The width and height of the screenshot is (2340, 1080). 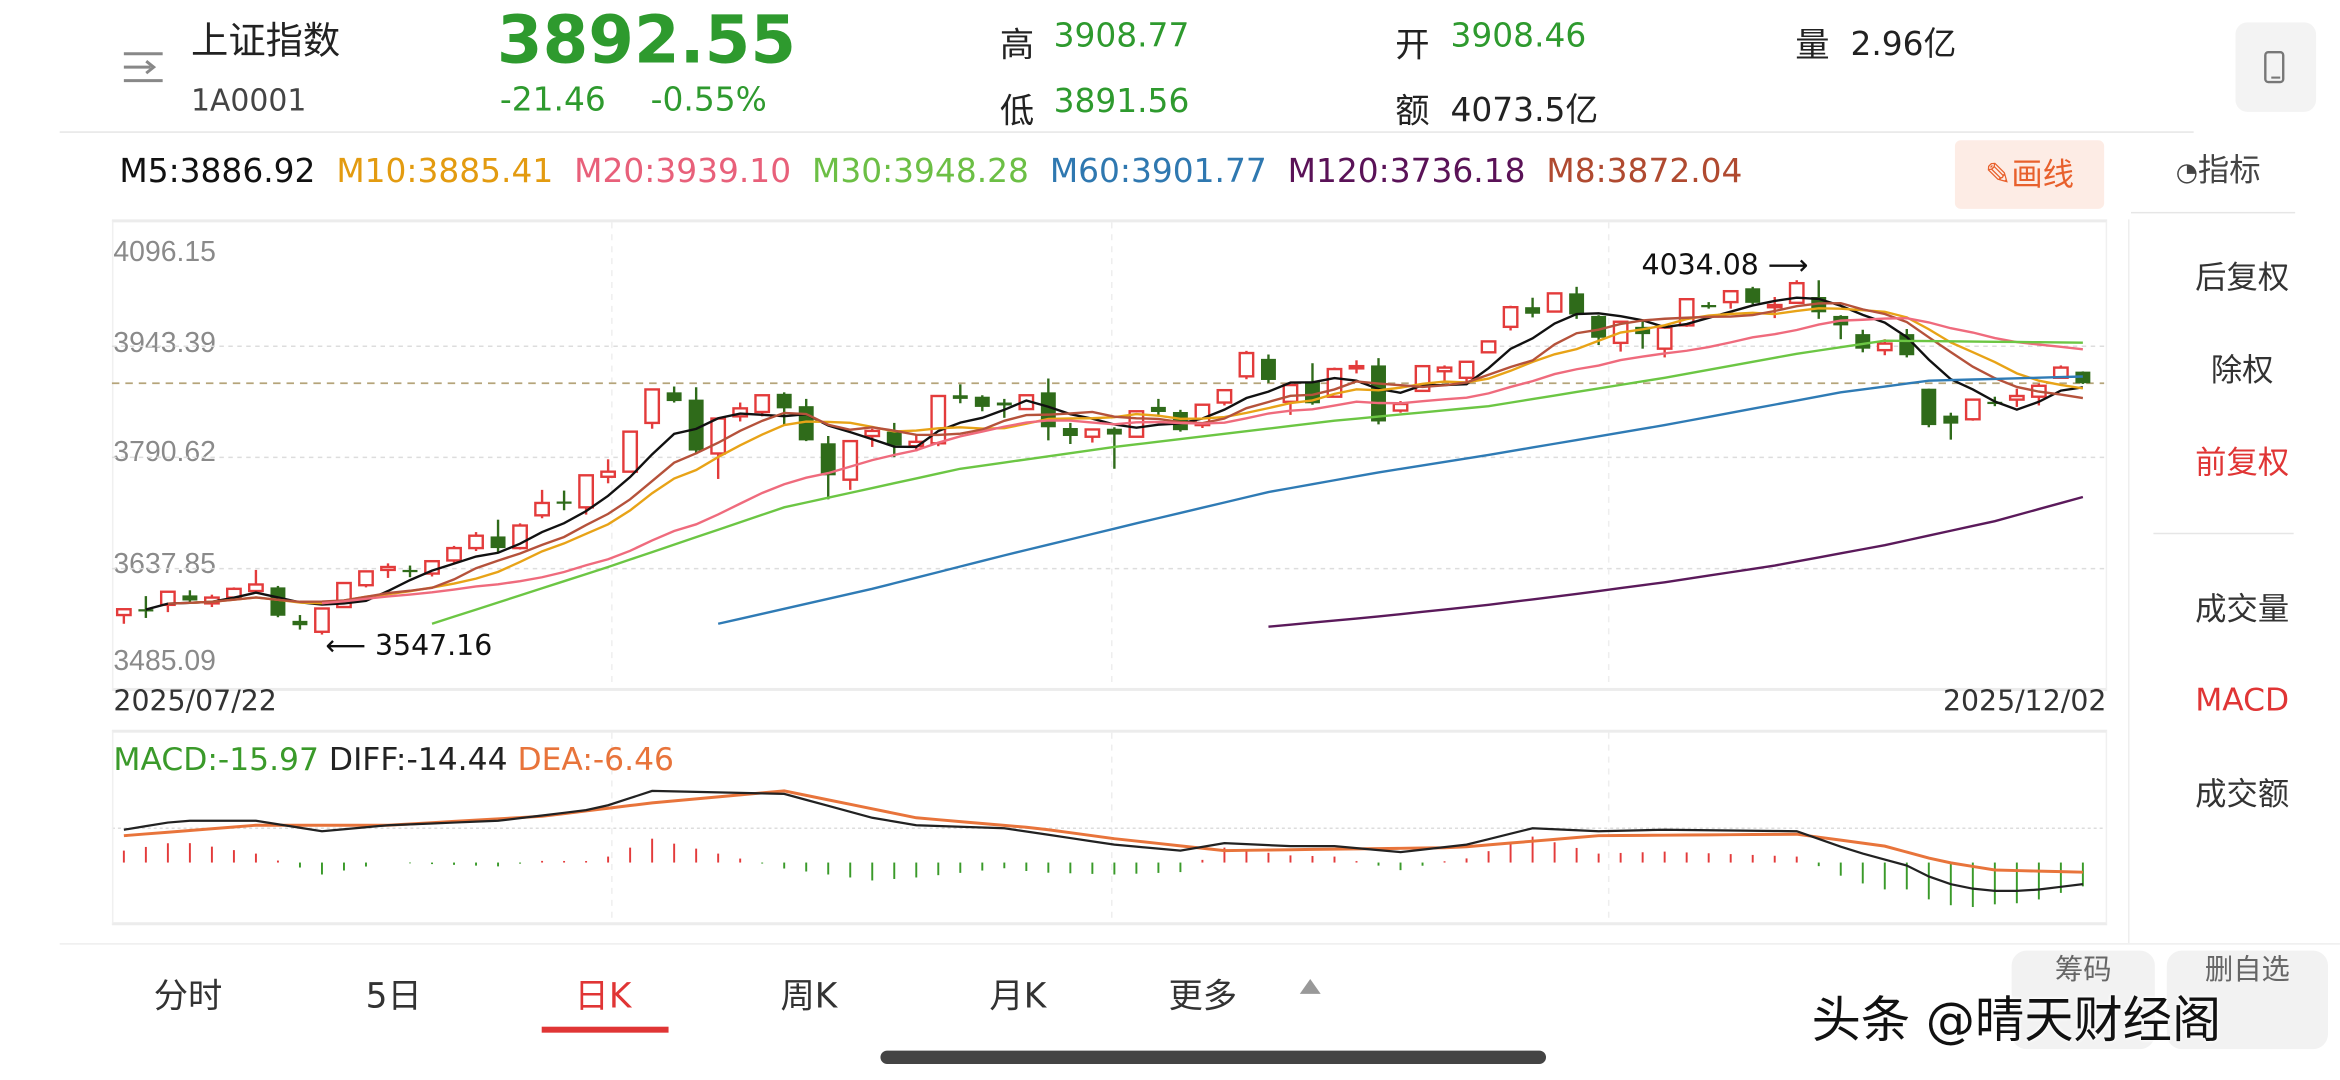 What do you see at coordinates (1412, 46) in the screenshot?
I see `open-label: 开` at bounding box center [1412, 46].